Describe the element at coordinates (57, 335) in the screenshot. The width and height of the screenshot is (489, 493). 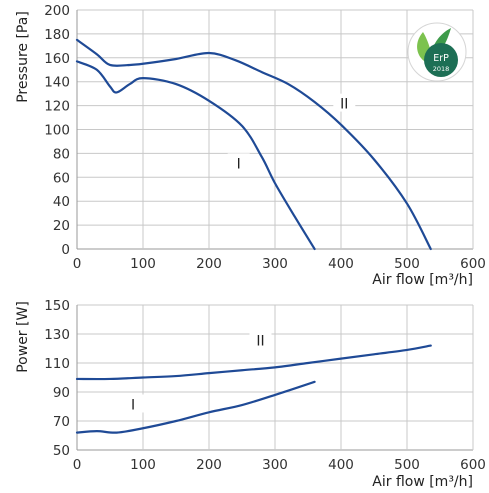
I see `y-tick-label: 130` at that location.